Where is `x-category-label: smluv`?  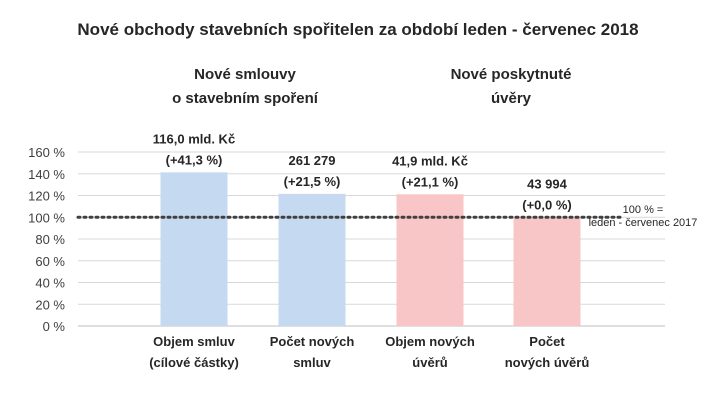
x-category-label: smluv is located at coordinates (312, 362).